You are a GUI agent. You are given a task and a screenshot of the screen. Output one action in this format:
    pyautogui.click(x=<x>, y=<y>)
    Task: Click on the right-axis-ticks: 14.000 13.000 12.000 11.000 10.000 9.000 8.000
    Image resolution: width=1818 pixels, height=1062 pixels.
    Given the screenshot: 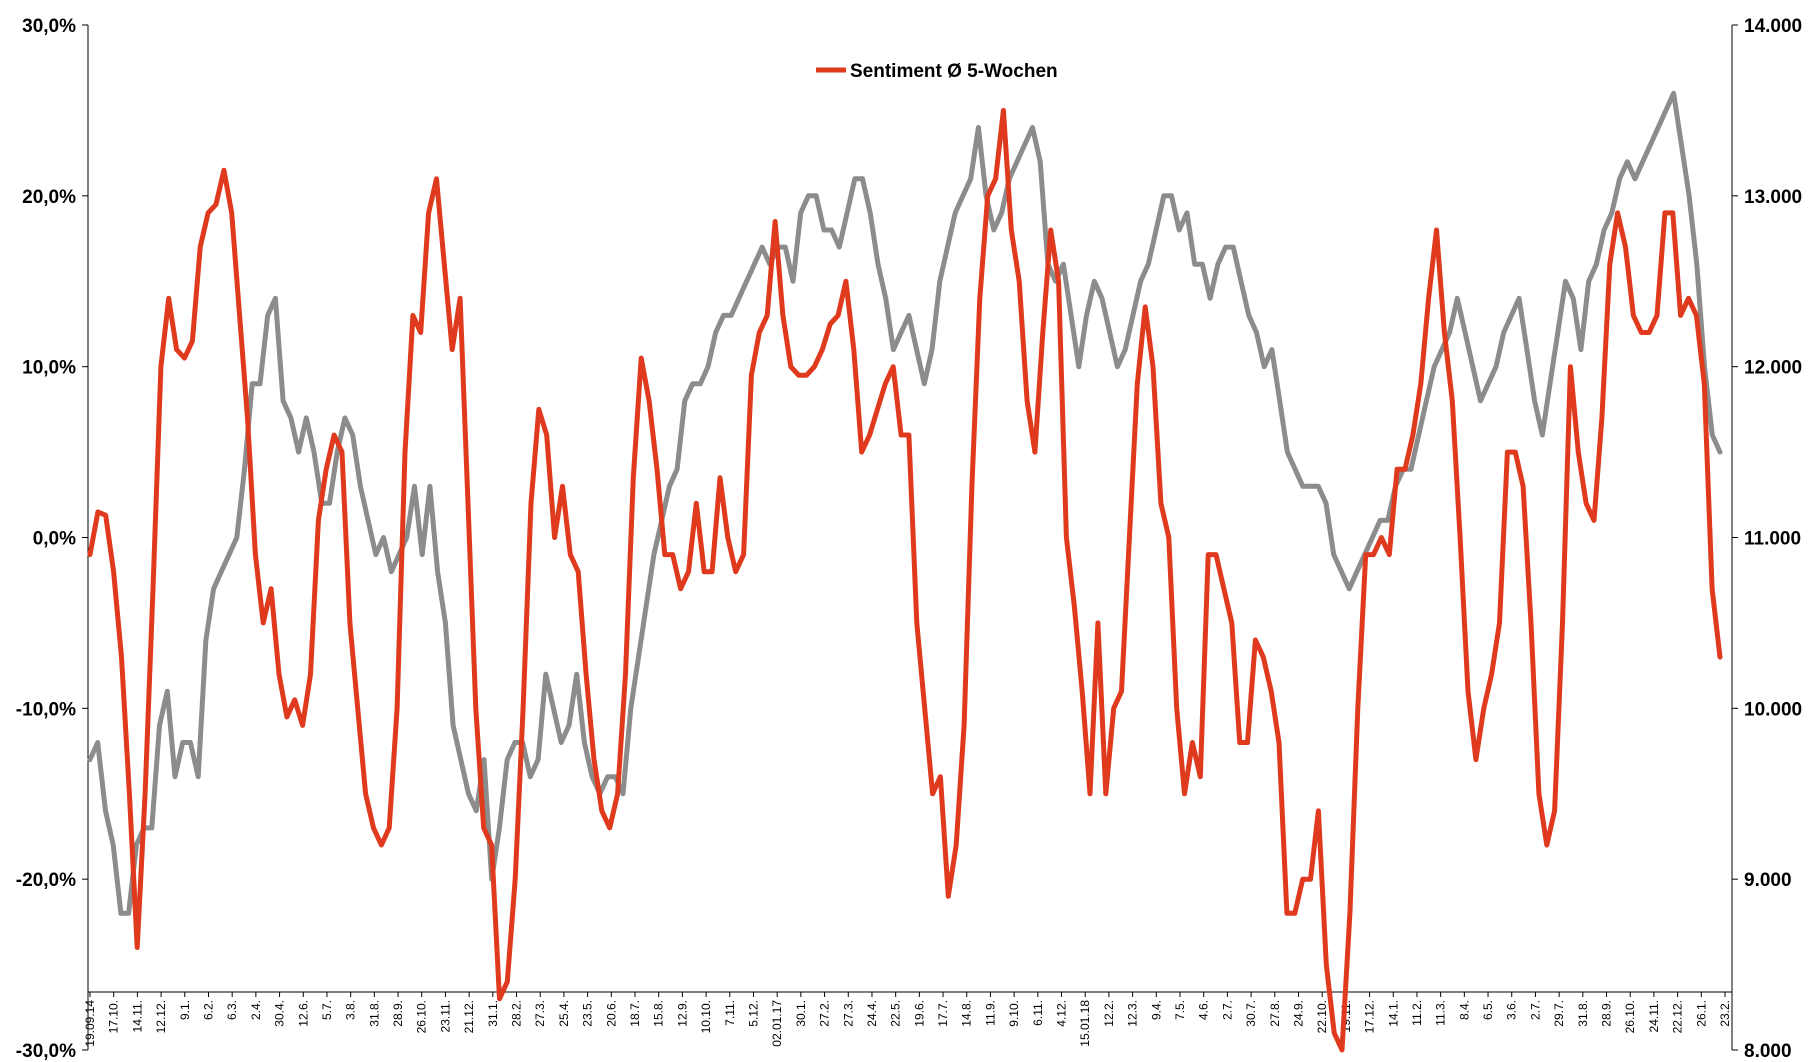 What is the action you would take?
    pyautogui.click(x=1767, y=539)
    